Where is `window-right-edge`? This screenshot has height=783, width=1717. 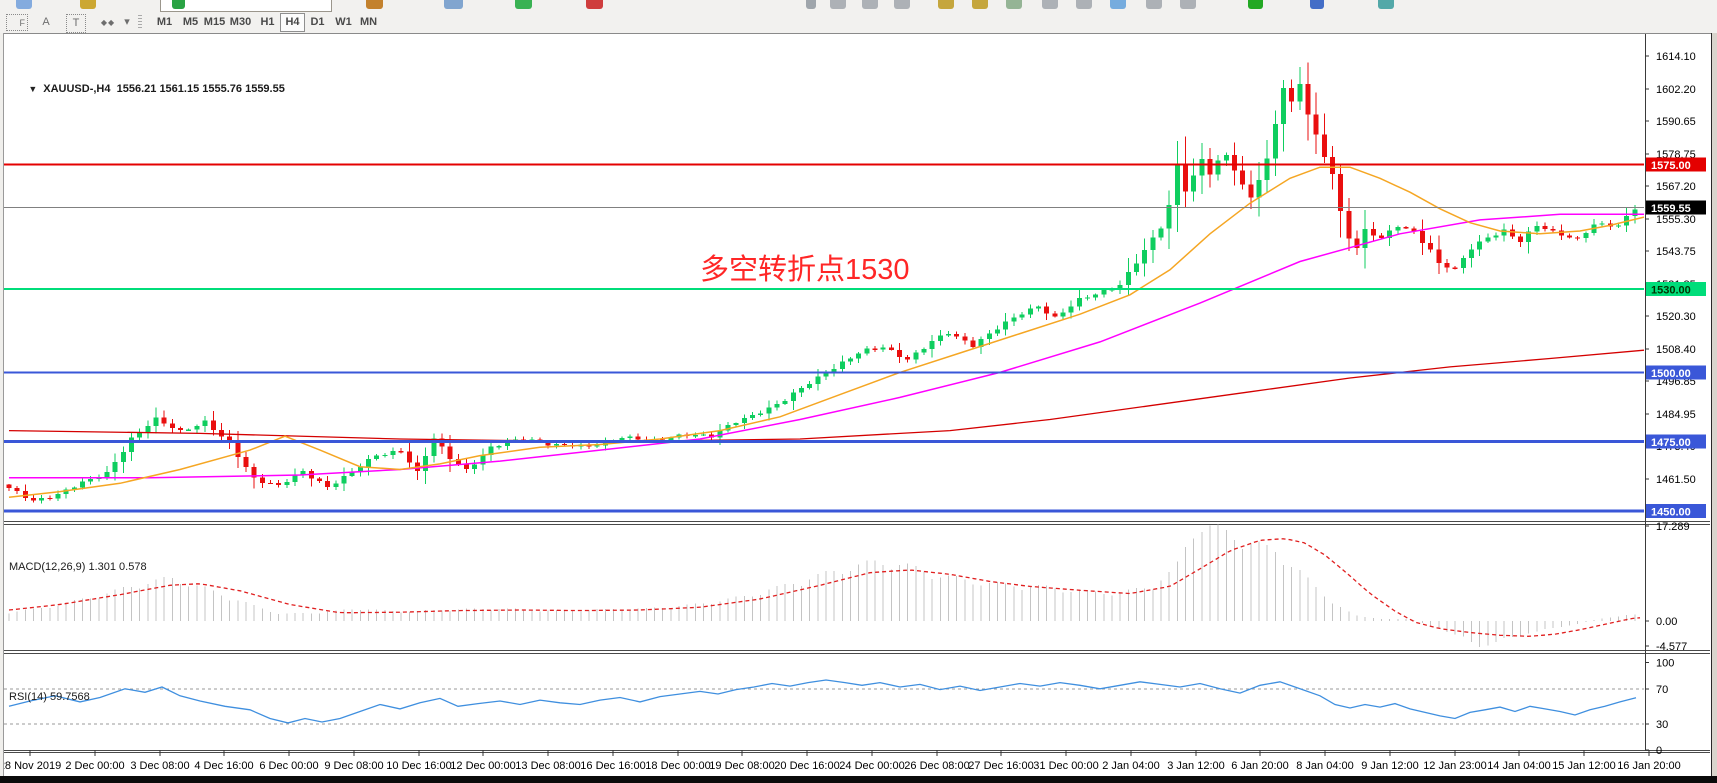
window-right-edge is located at coordinates (1714, 404).